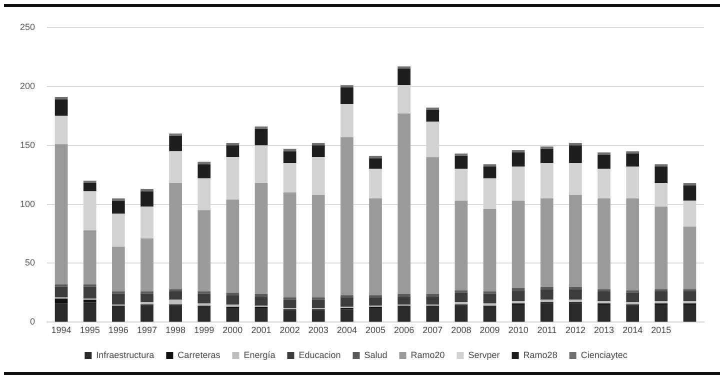 The width and height of the screenshot is (724, 380). Describe the element at coordinates (90, 330) in the screenshot. I see `x-tick-label: 1995` at that location.